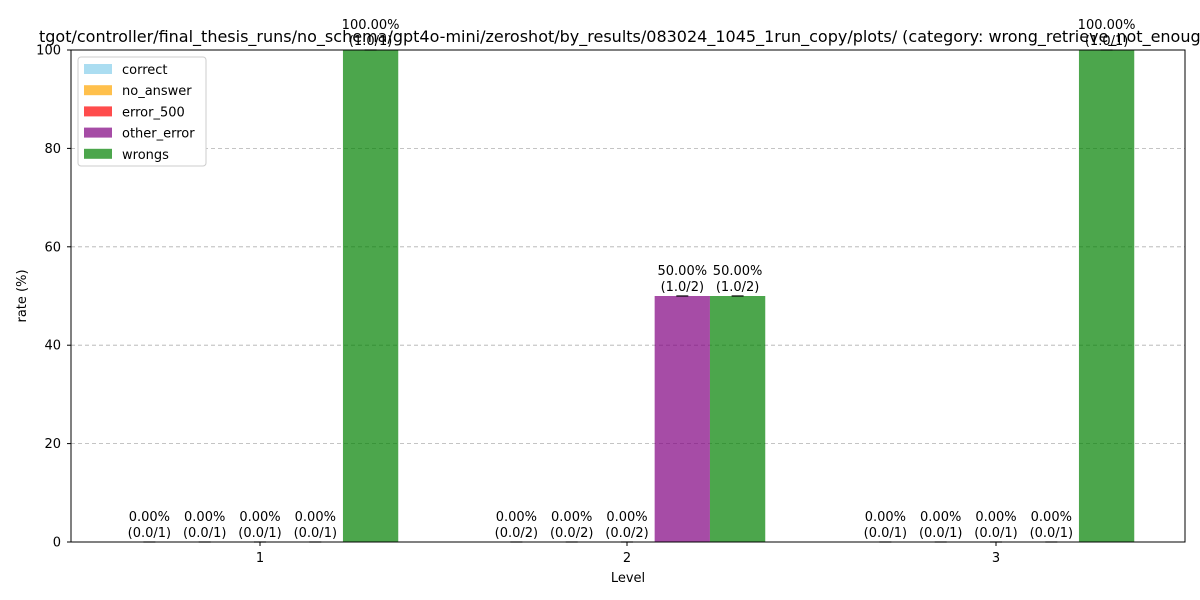  Describe the element at coordinates (52, 346) in the screenshot. I see `y-tick-label: 40` at that location.